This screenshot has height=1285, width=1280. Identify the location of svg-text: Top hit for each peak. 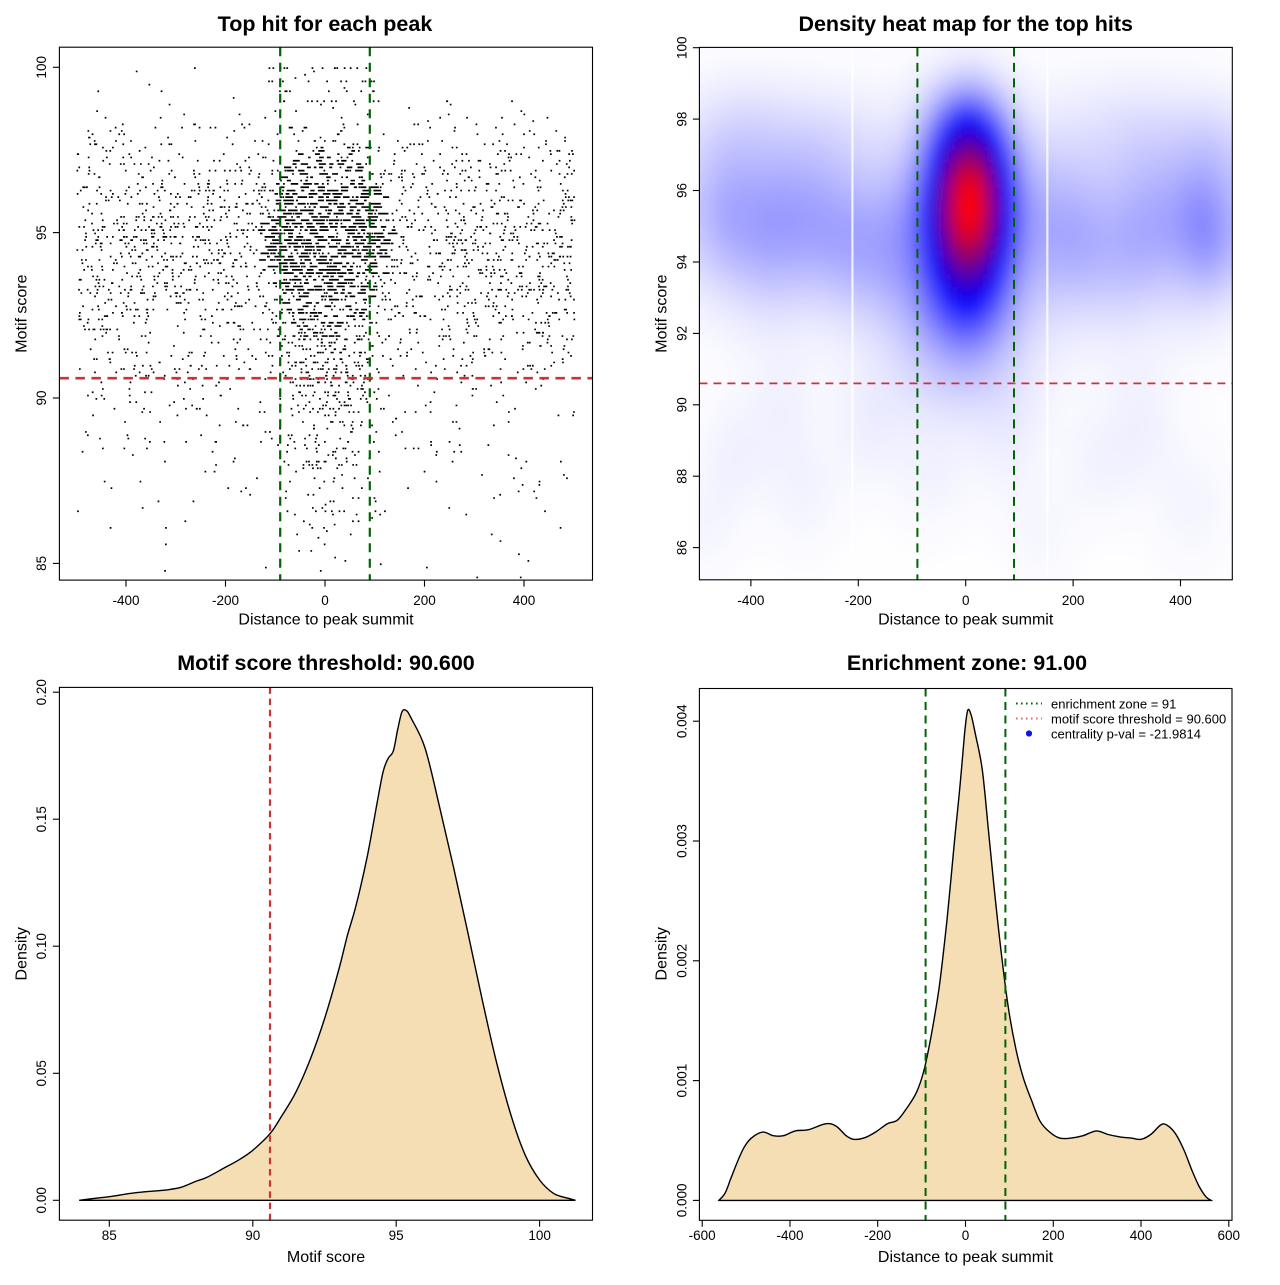
(325, 24).